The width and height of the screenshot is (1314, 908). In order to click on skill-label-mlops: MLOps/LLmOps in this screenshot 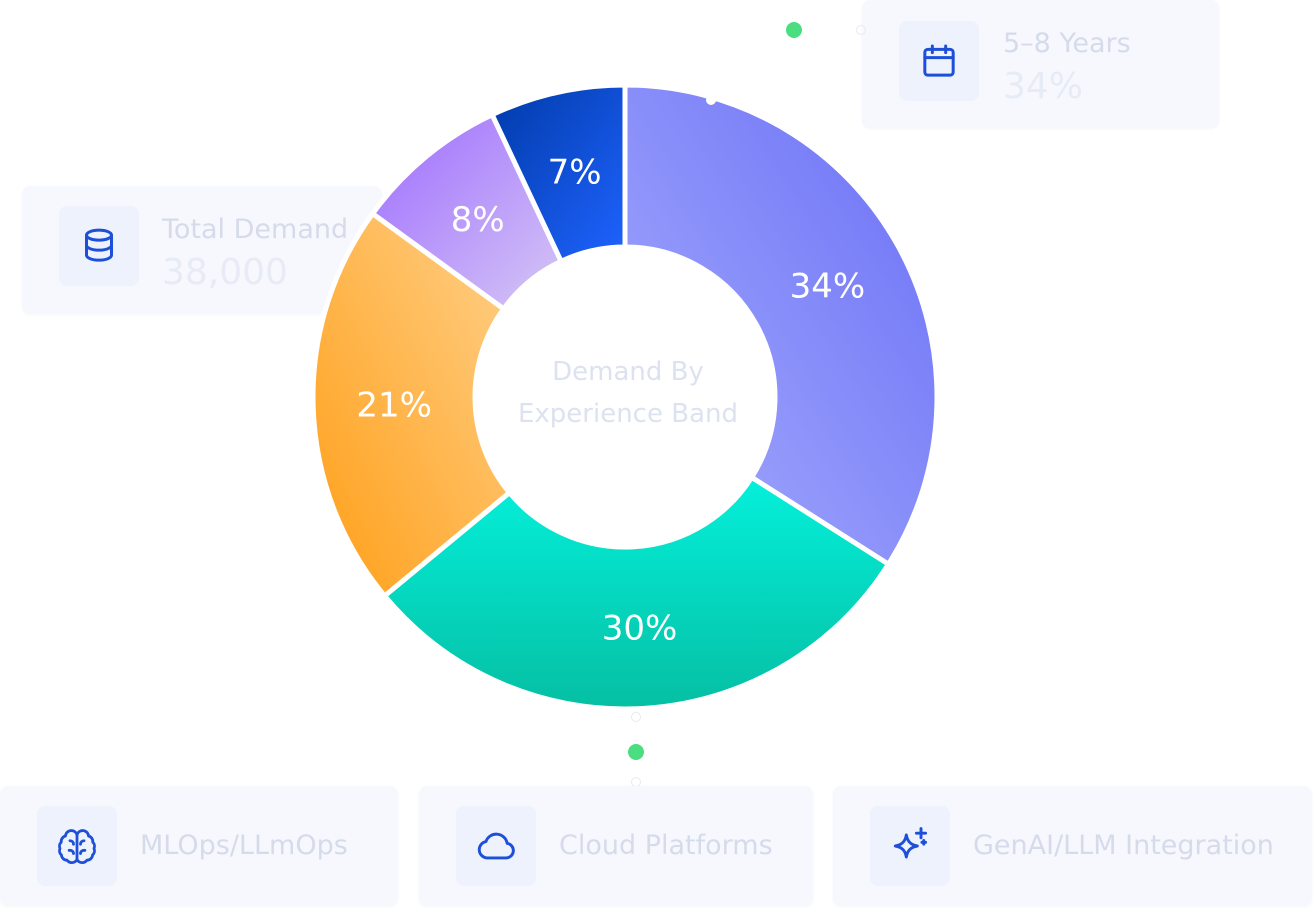, I will do `click(244, 845)`.